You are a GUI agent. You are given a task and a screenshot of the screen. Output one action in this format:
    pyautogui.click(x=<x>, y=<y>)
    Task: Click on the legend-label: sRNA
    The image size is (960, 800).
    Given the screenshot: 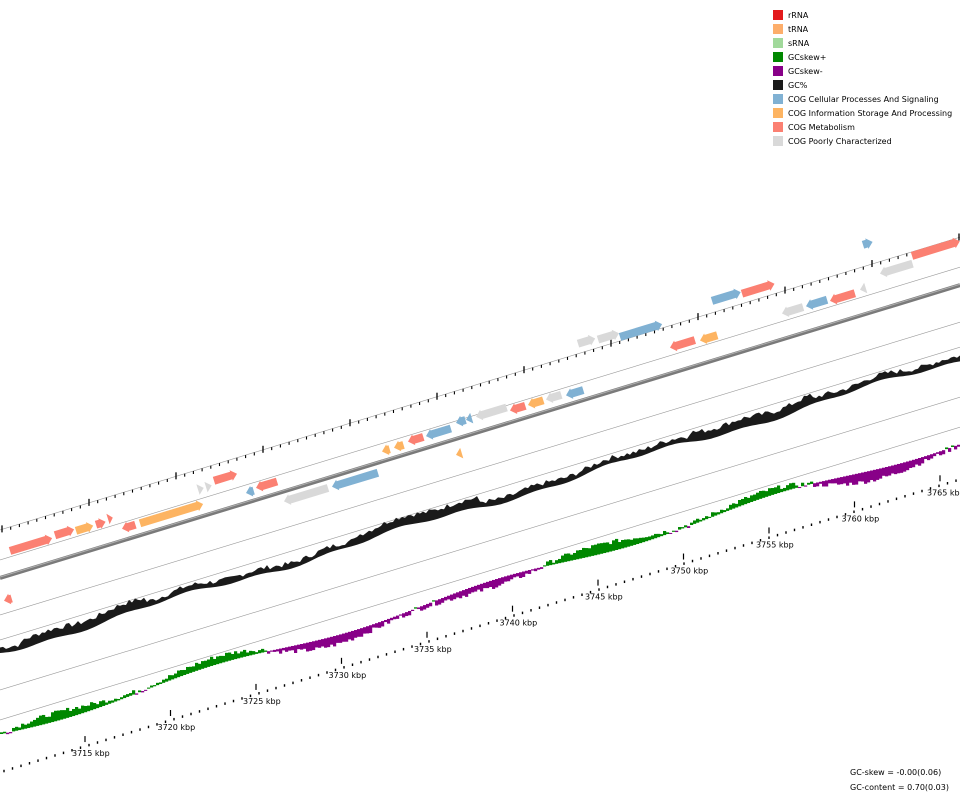 What is the action you would take?
    pyautogui.click(x=799, y=43)
    